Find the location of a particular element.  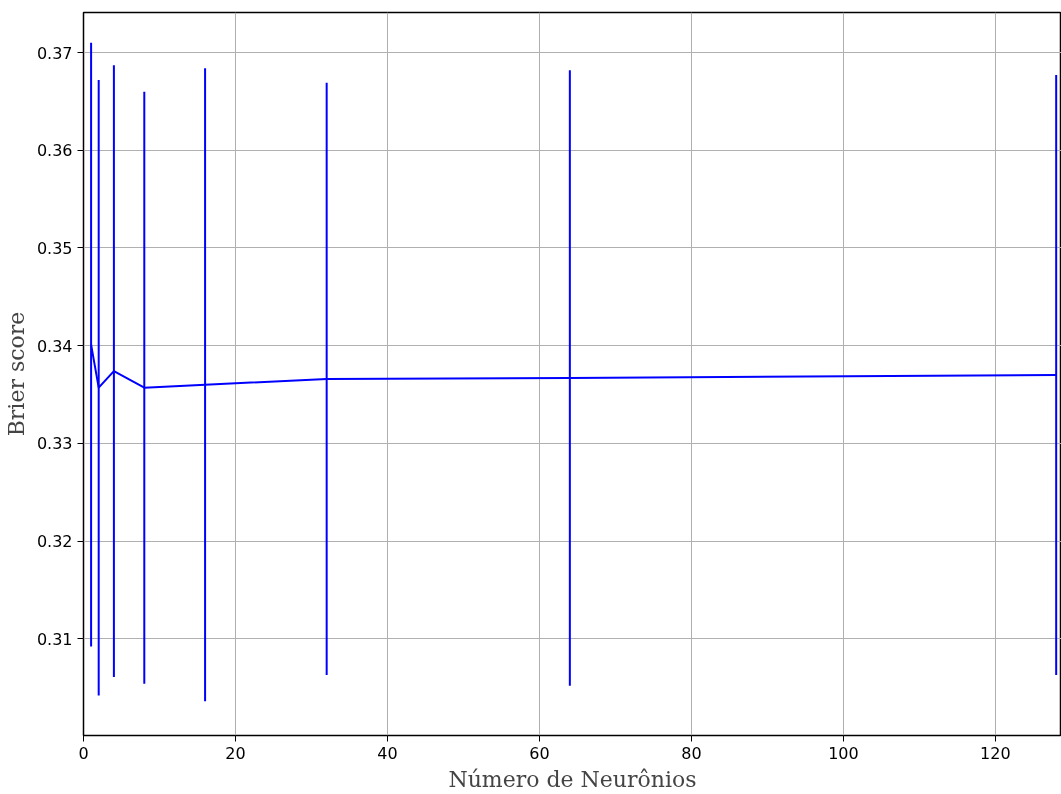

y-tick-label: 0.35 is located at coordinates (54, 248).